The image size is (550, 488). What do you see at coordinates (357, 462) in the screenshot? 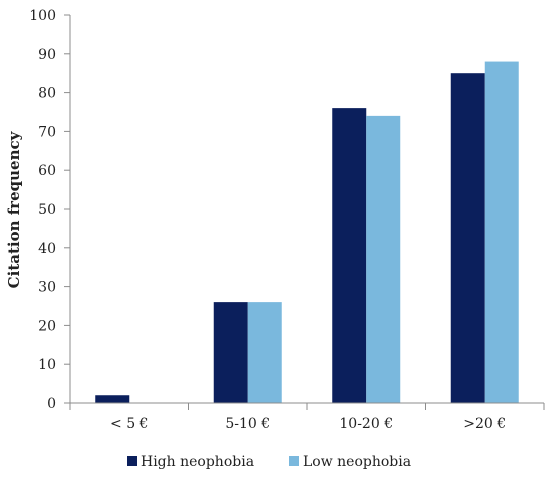
I see `legend-label: Low neophobia` at bounding box center [357, 462].